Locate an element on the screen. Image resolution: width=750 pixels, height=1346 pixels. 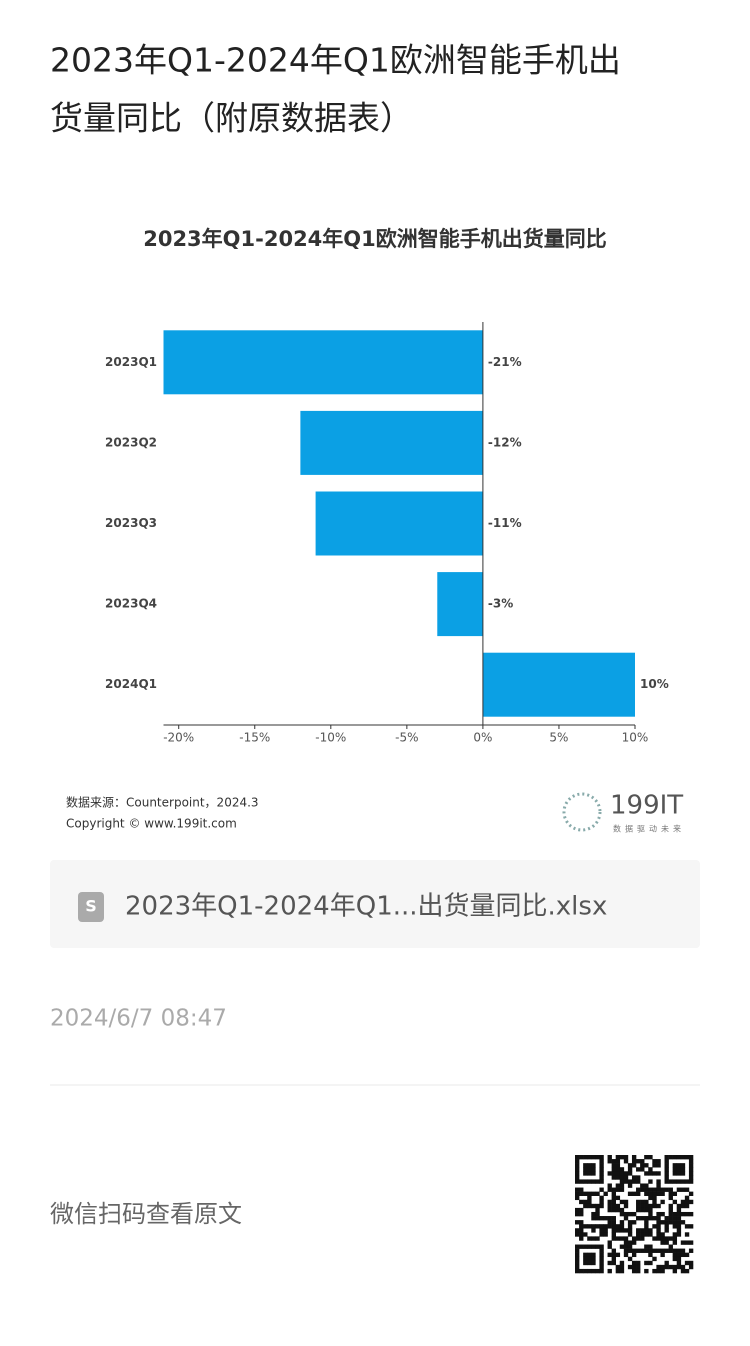
chart-title: 2023年Q1-2024年Q1欧洲智能手机出货量同比 is located at coordinates (375, 239).